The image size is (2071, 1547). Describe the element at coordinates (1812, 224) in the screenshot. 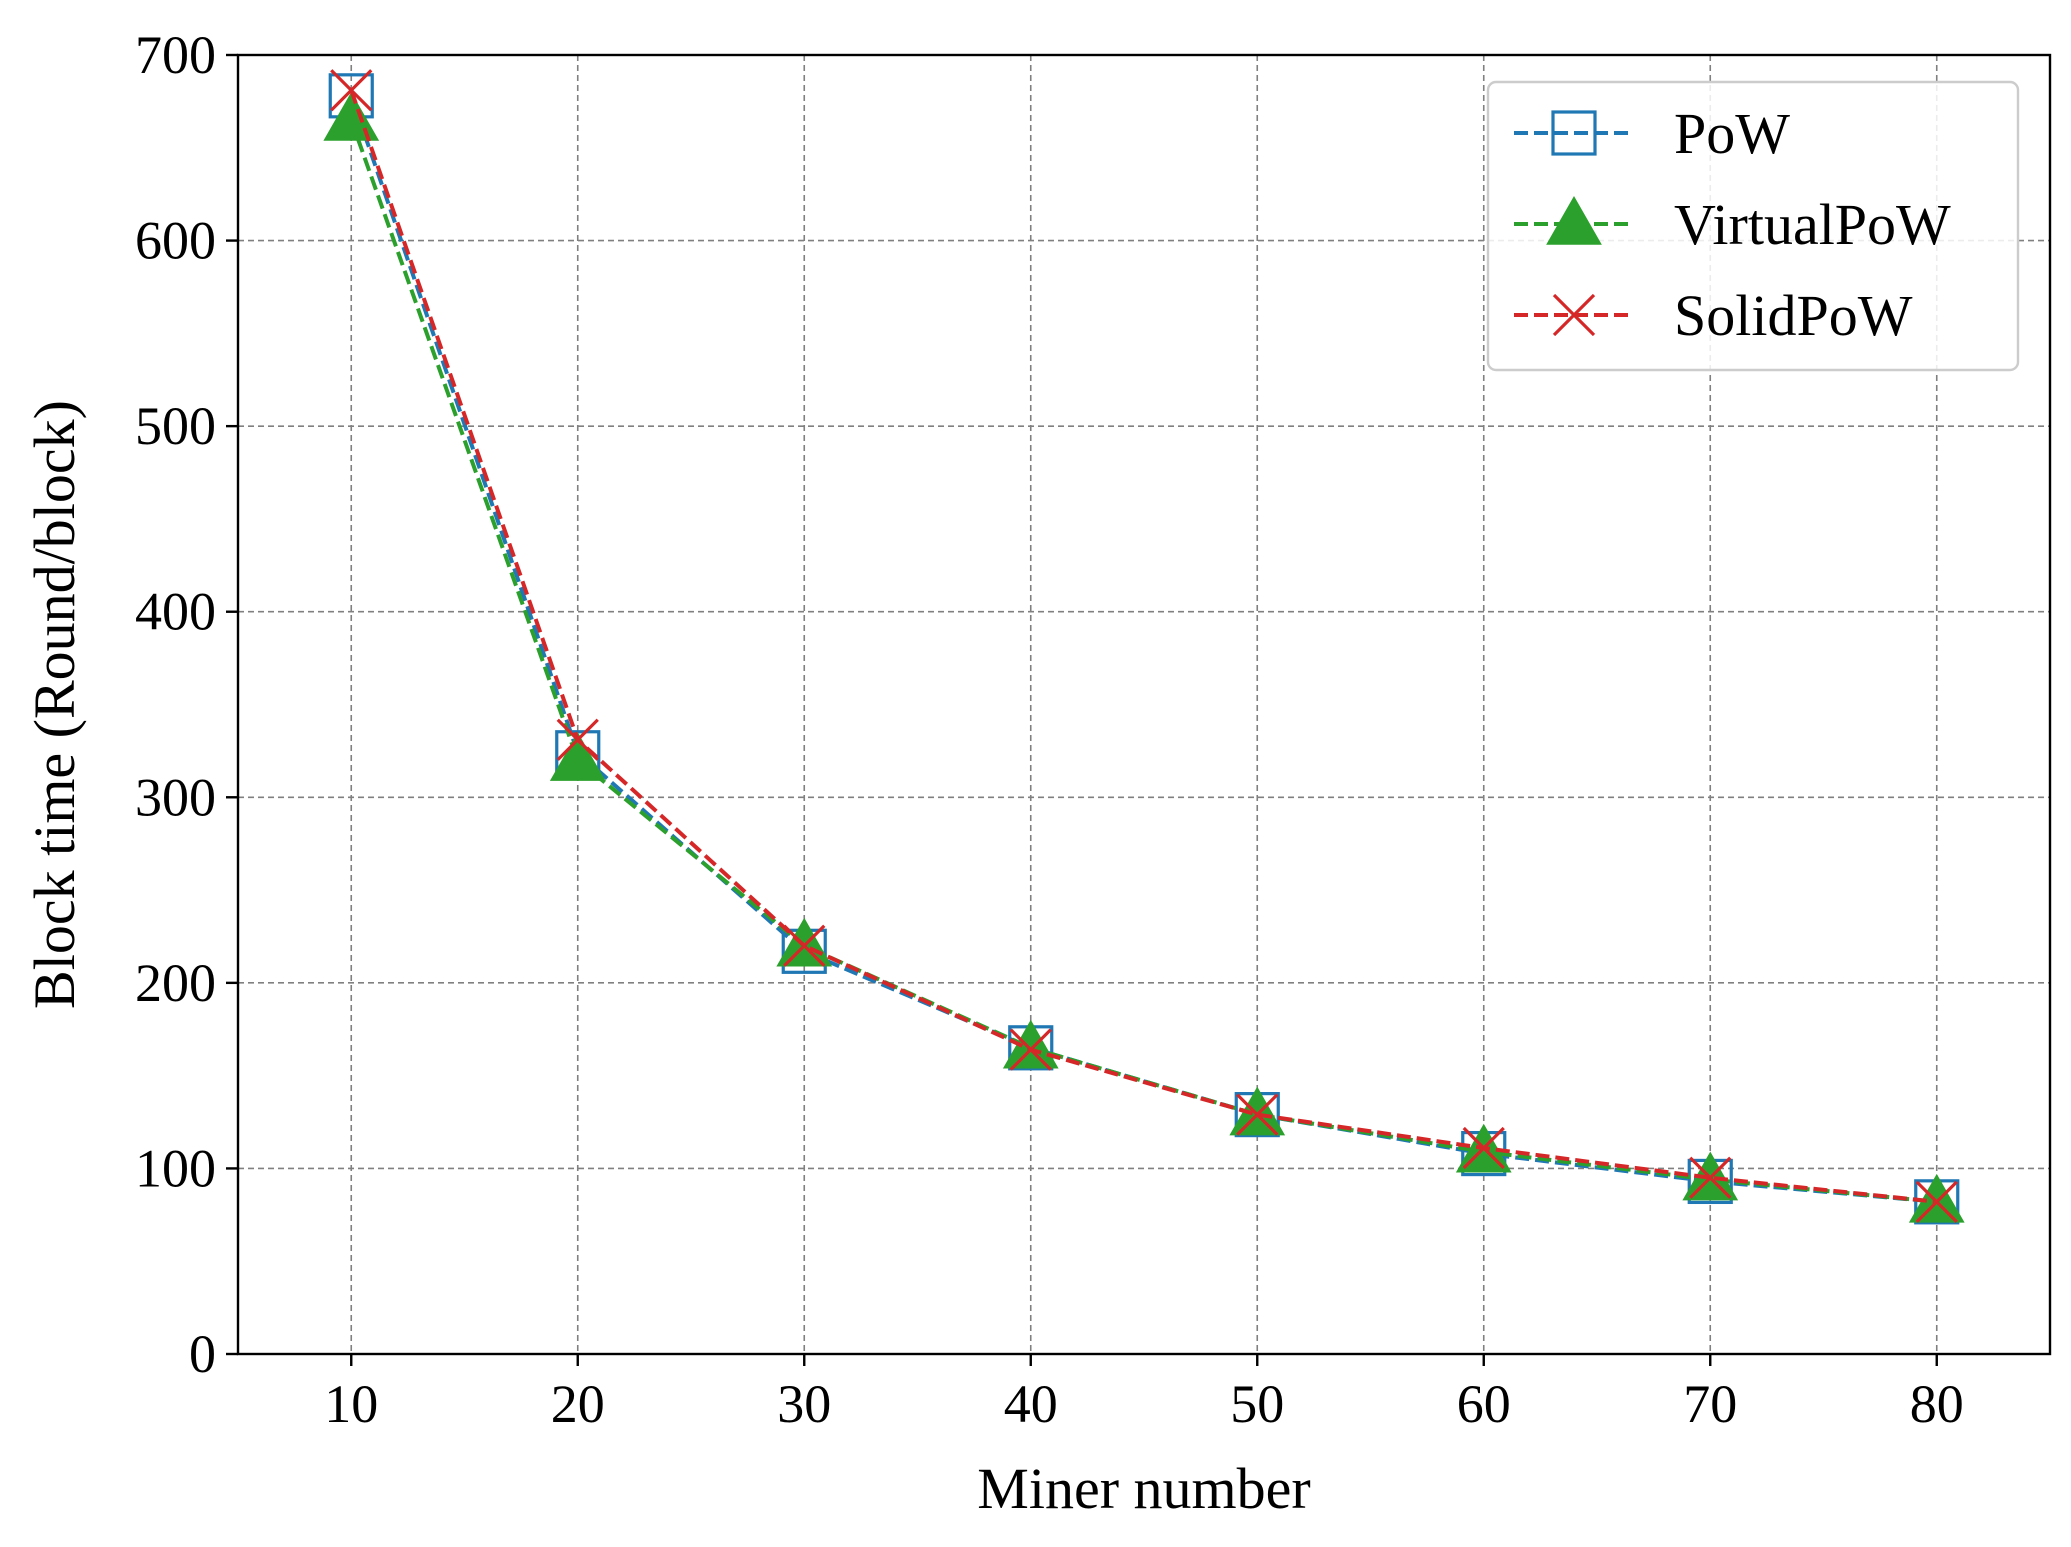

I see `legend-label: VirtualPoW` at that location.